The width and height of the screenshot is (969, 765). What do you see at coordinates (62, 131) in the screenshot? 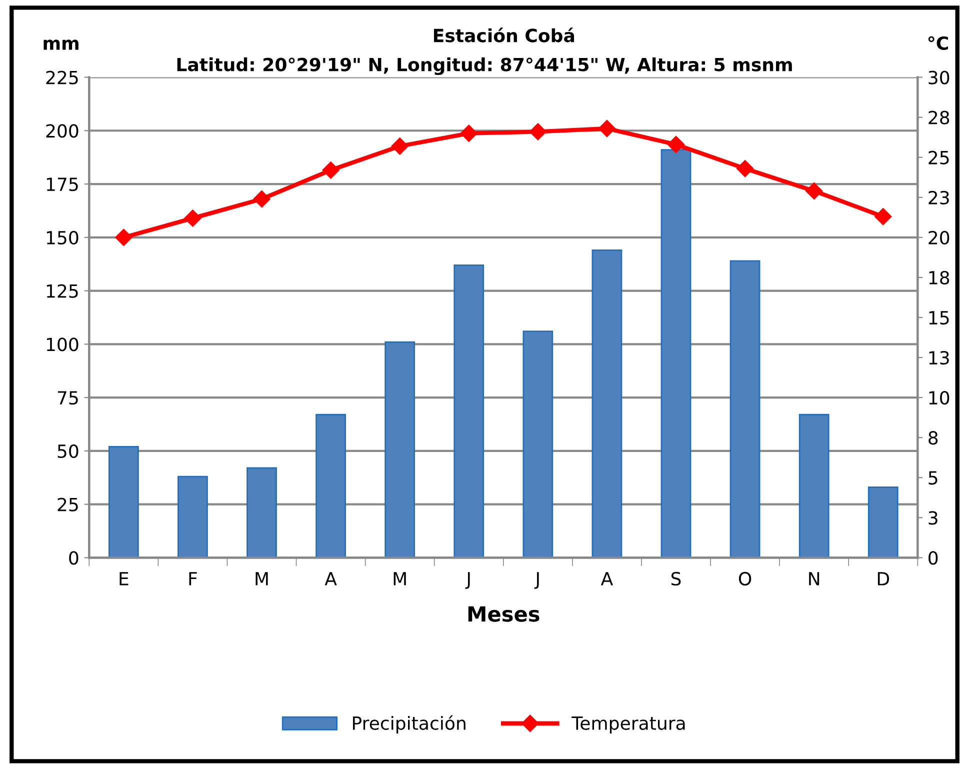
I see `y-tick-label: 200` at bounding box center [62, 131].